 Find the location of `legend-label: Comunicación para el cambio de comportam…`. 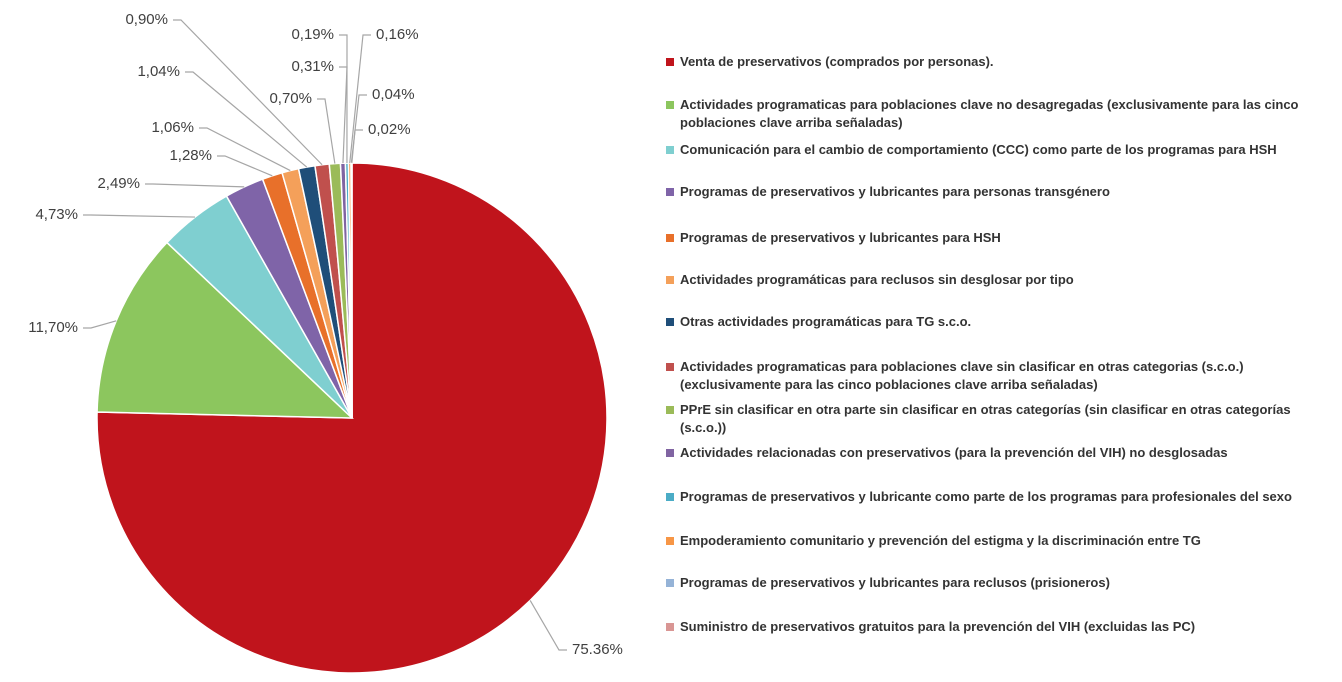

legend-label: Comunicación para el cambio de comportam… is located at coordinates (978, 149).